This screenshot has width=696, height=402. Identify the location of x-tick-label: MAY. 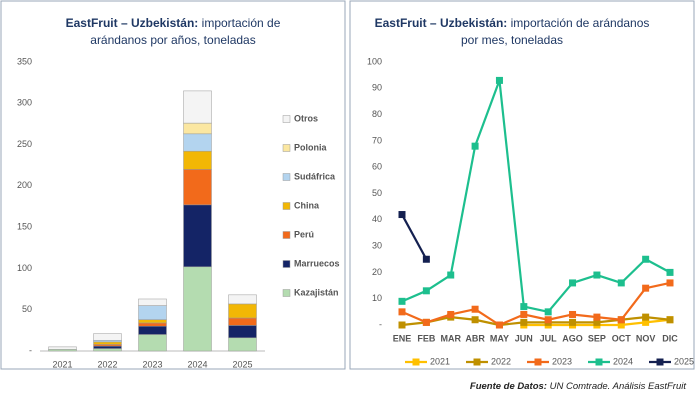
(499, 338).